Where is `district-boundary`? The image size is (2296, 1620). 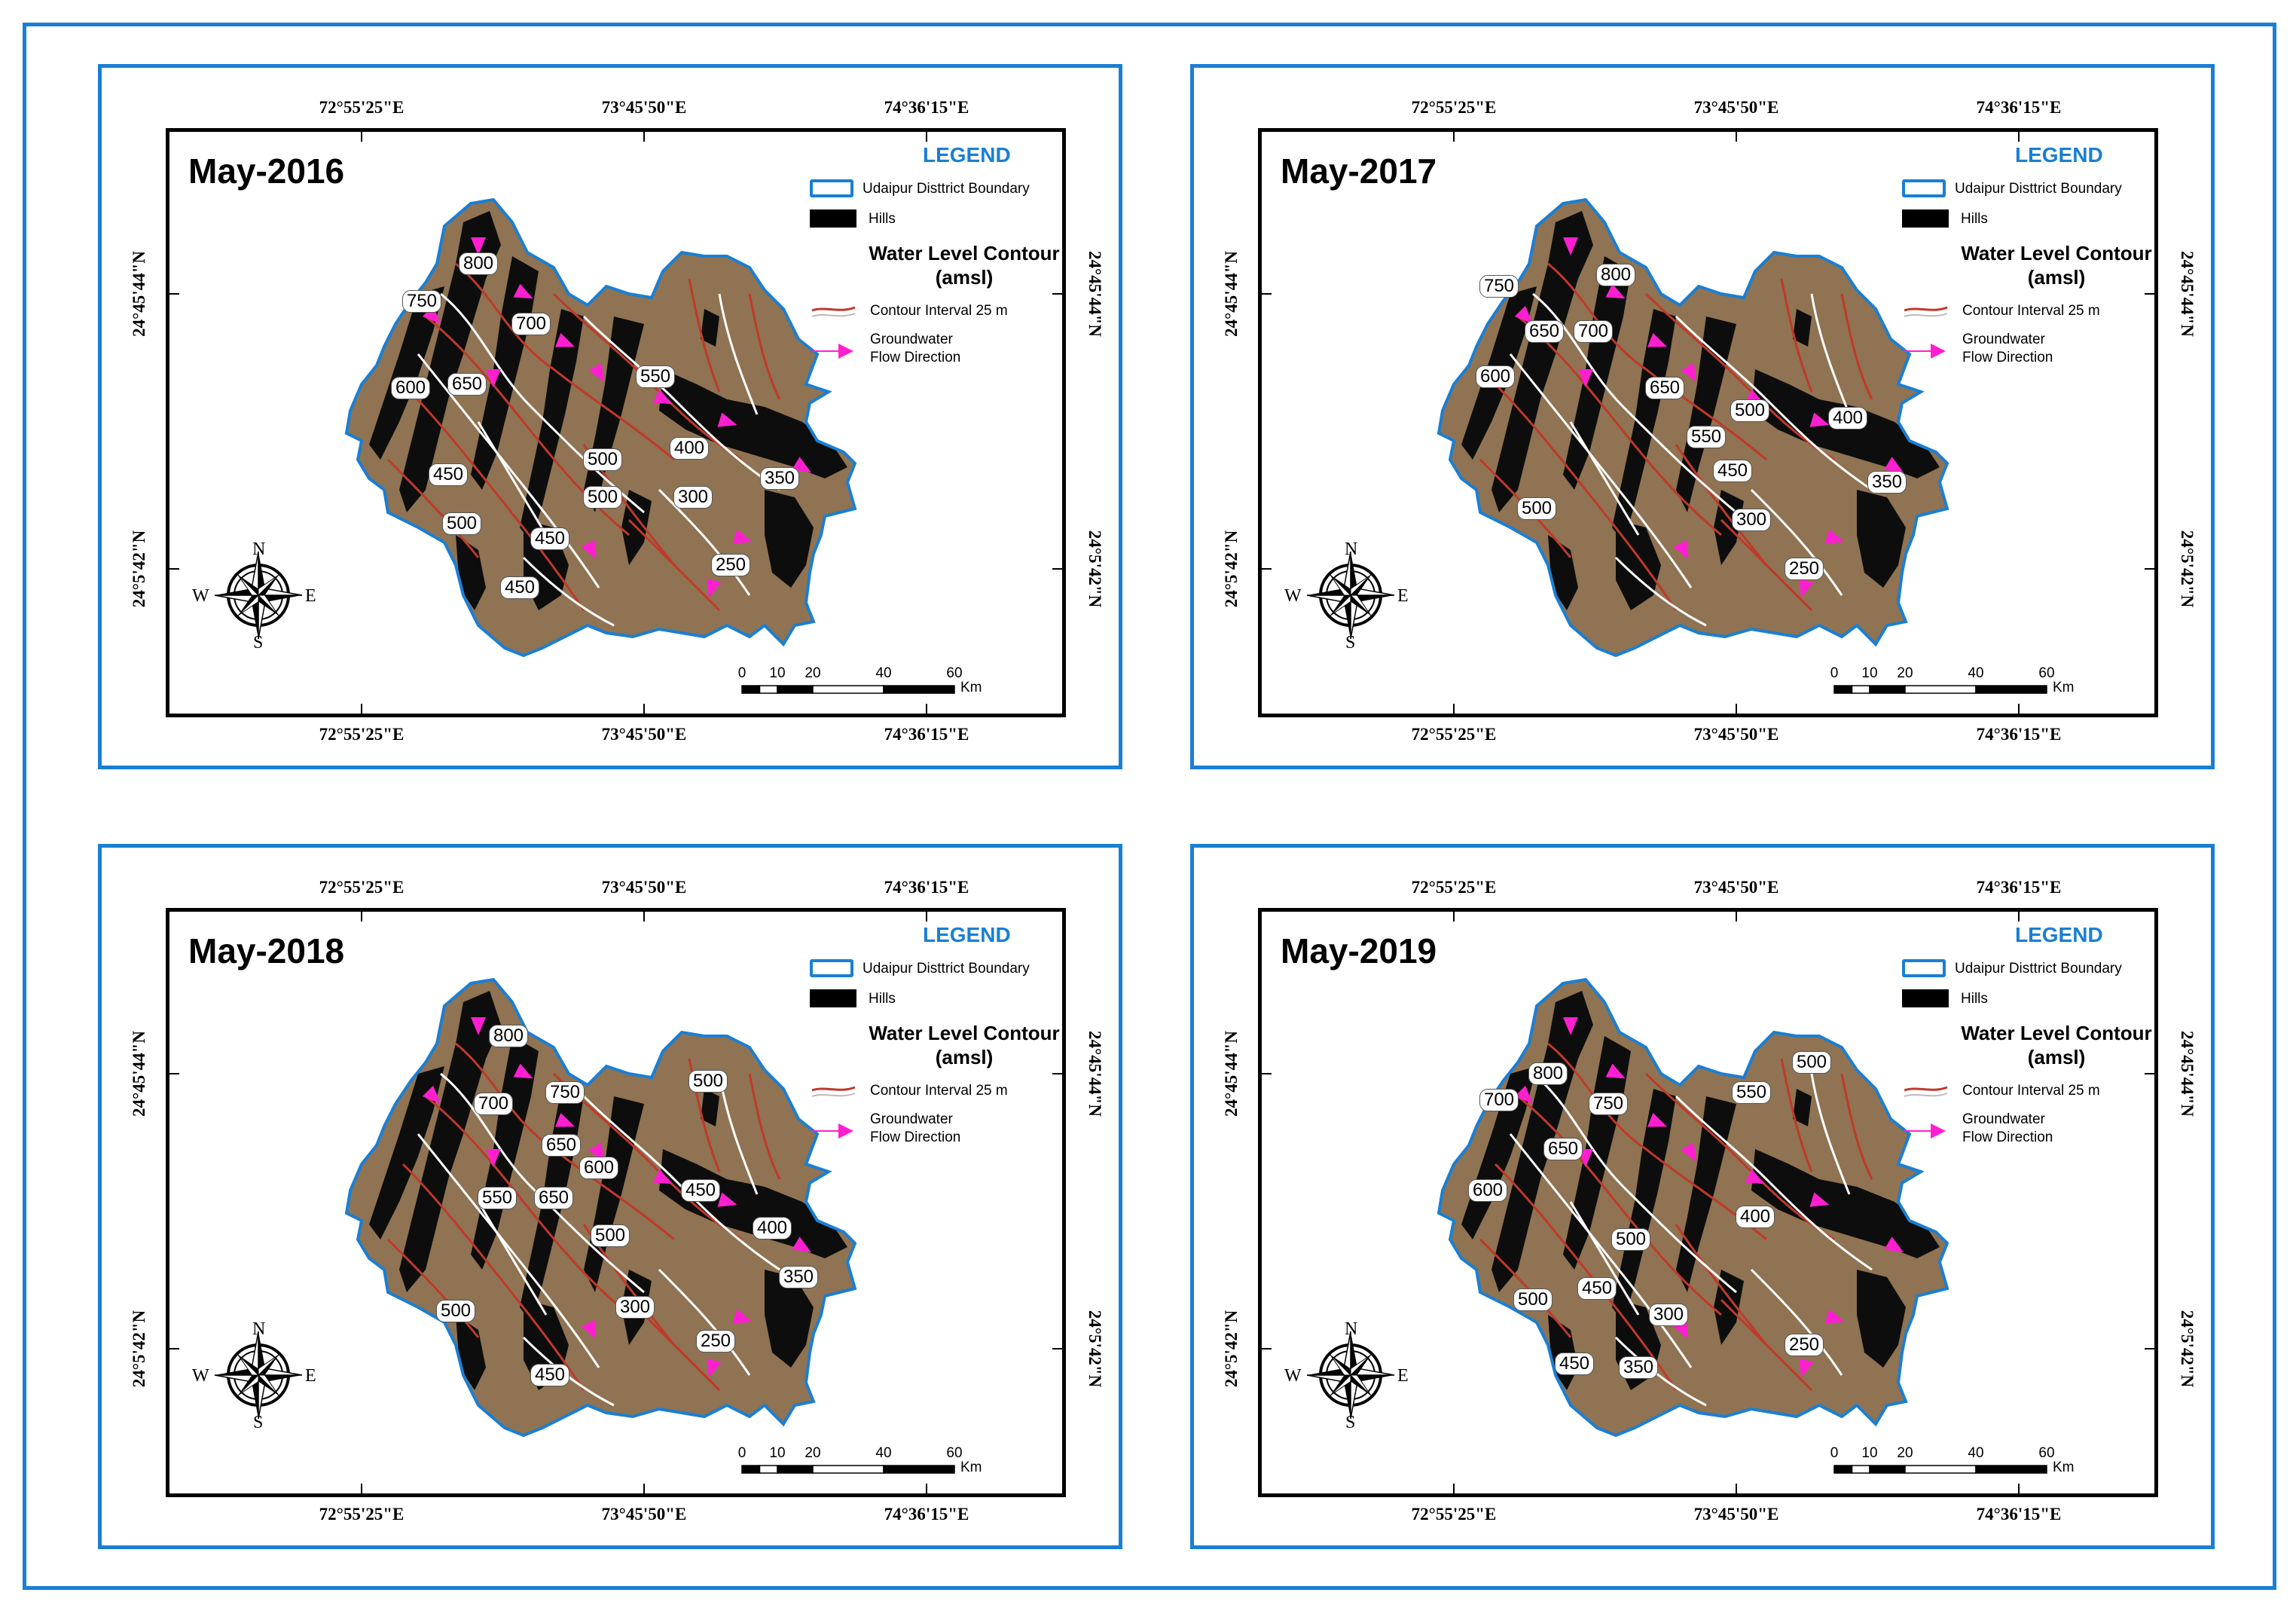
district-boundary is located at coordinates (1693, 427).